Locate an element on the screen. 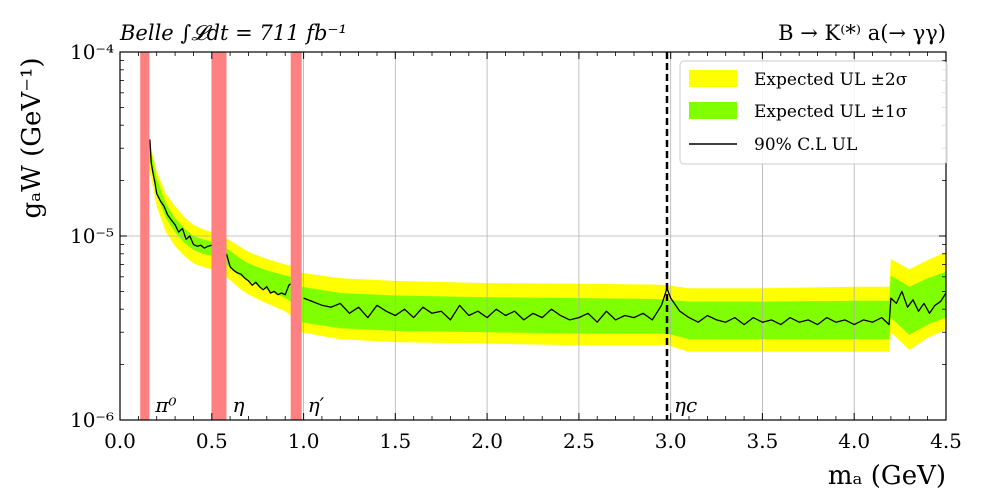 The width and height of the screenshot is (997, 502). x-tick-label-2: 1.0 is located at coordinates (304, 441).